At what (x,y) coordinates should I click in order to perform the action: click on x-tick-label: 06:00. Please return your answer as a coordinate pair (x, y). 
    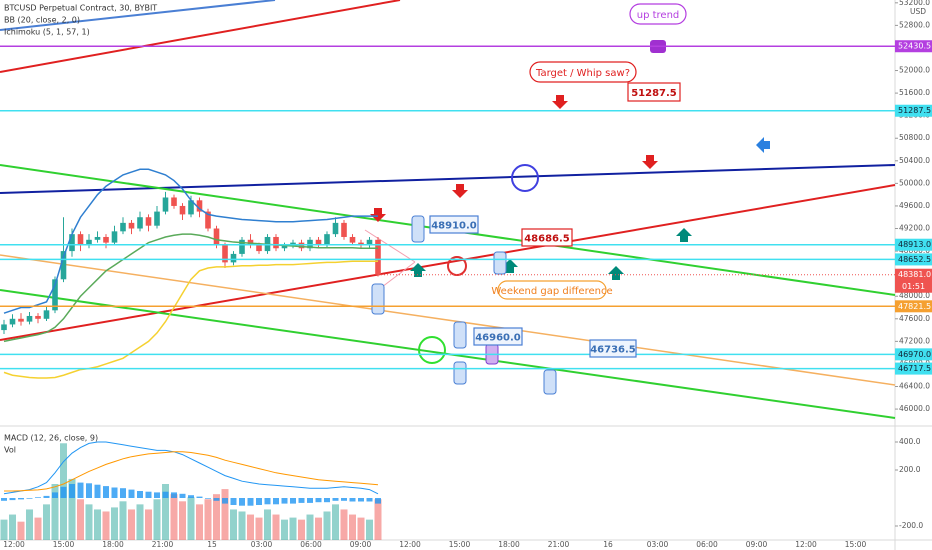
    Looking at the image, I should click on (311, 544).